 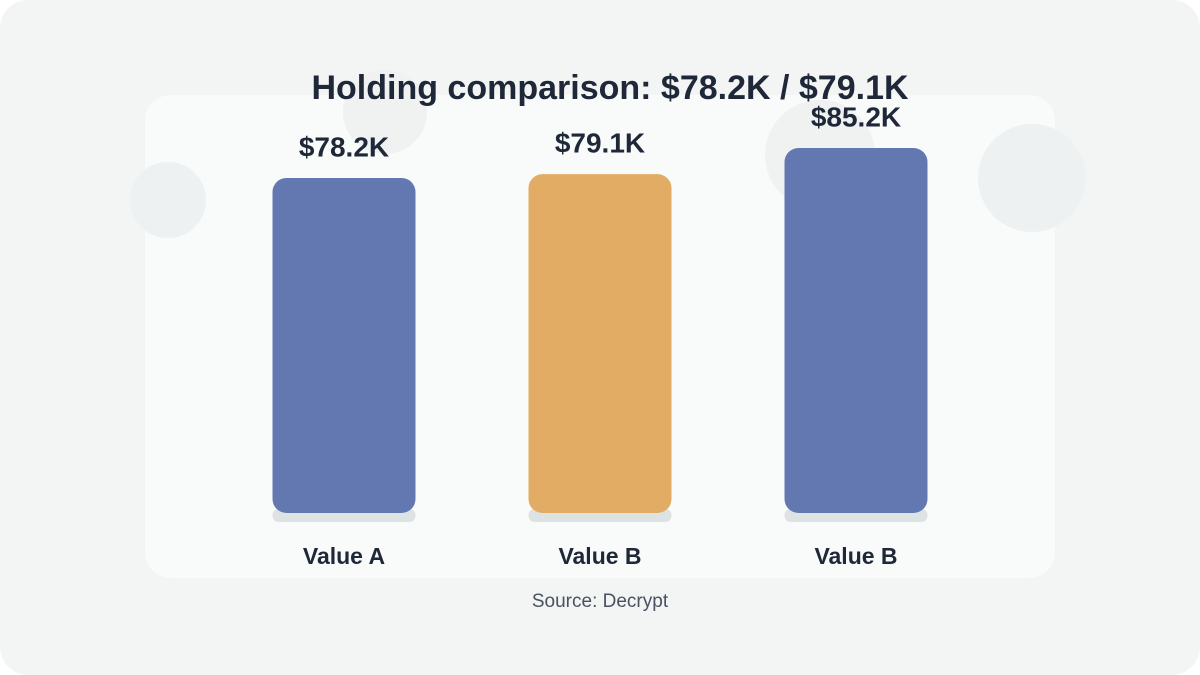 I want to click on x-tick-label: Value A, so click(x=344, y=556).